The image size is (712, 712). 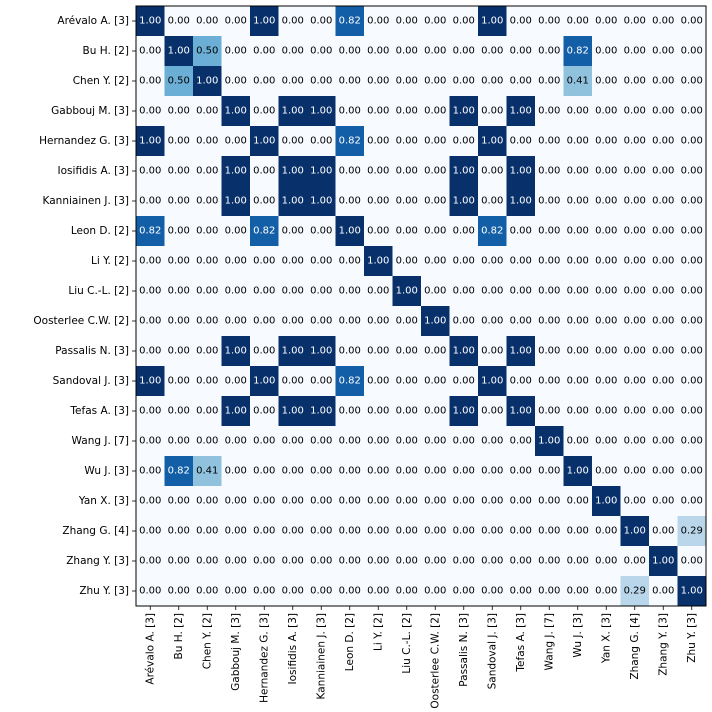 I want to click on x-tick-label: Iosifidis A. [3], so click(x=293, y=648).